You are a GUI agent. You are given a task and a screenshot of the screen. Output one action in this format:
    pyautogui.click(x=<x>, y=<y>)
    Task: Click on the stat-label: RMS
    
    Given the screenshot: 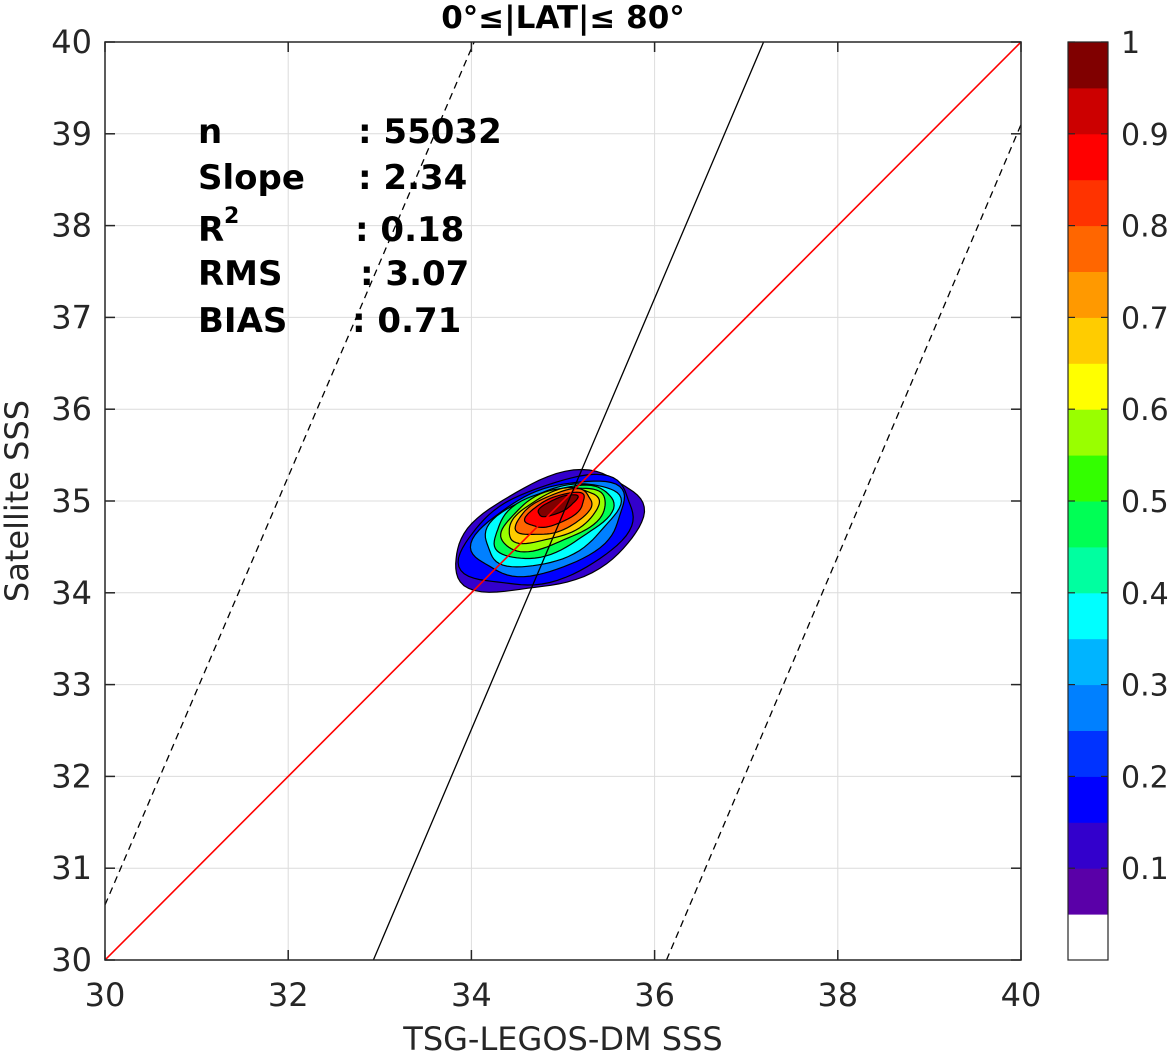 What is the action you would take?
    pyautogui.click(x=240, y=274)
    